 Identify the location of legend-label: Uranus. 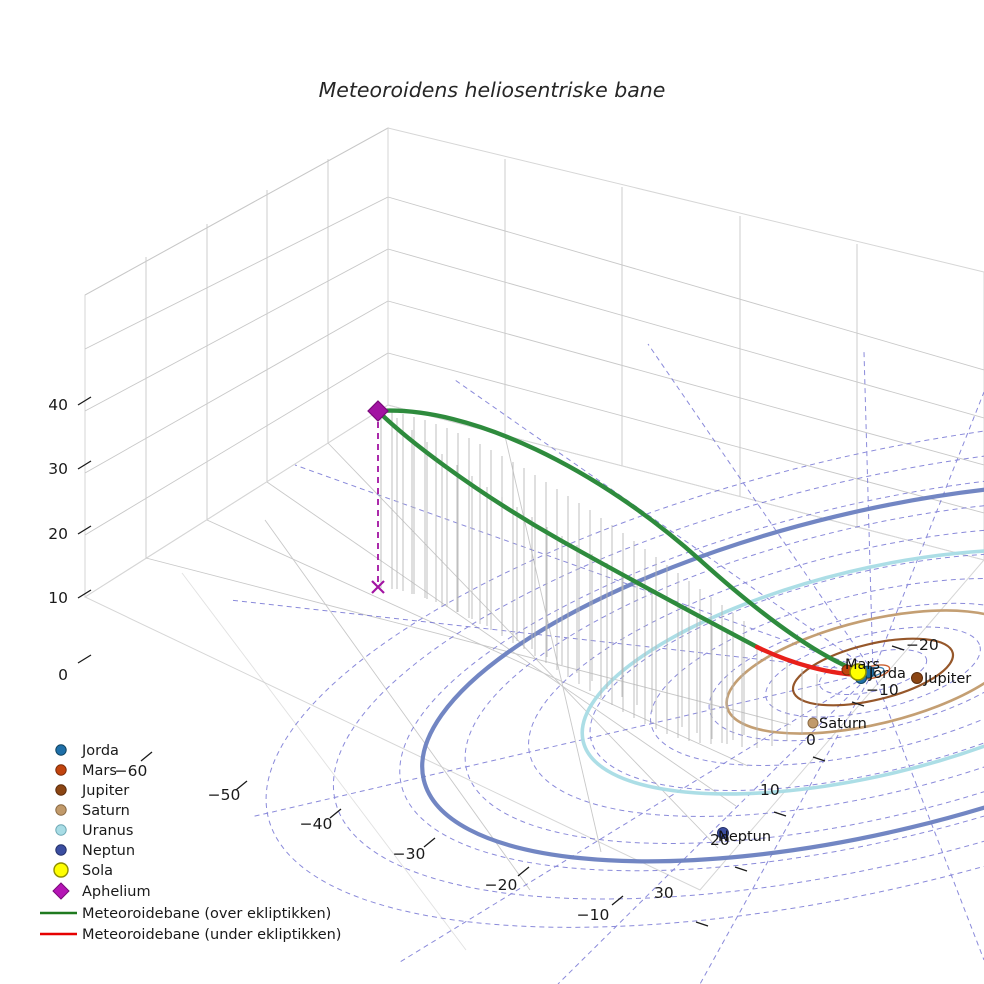
(107, 831).